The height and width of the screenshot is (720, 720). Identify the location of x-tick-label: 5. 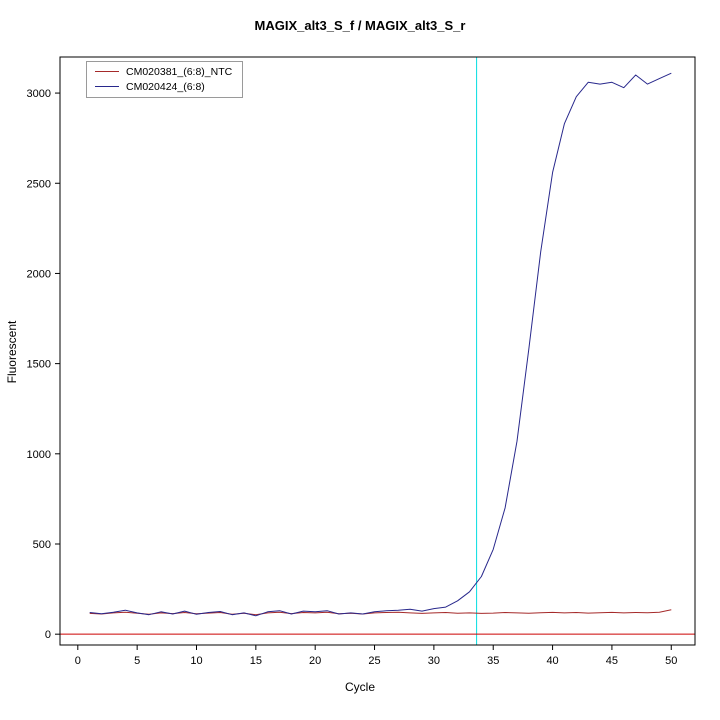
(137, 661).